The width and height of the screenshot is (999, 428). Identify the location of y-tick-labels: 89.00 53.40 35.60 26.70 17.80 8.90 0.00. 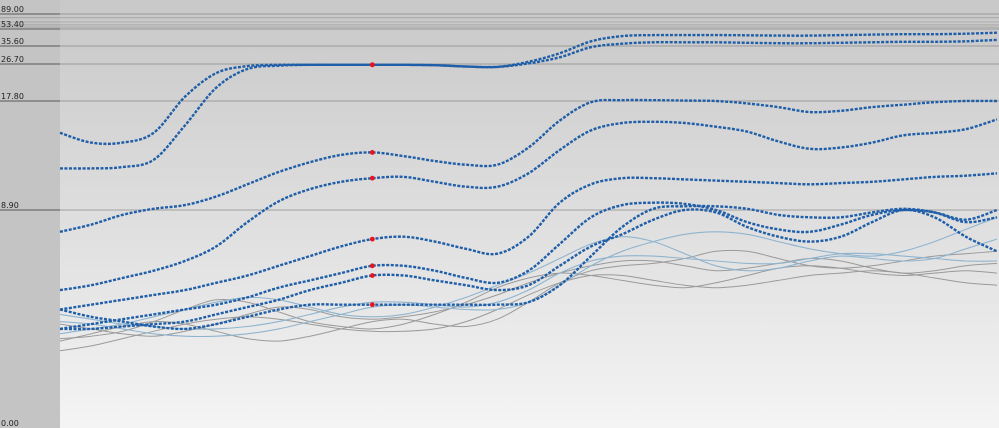
(12, 216).